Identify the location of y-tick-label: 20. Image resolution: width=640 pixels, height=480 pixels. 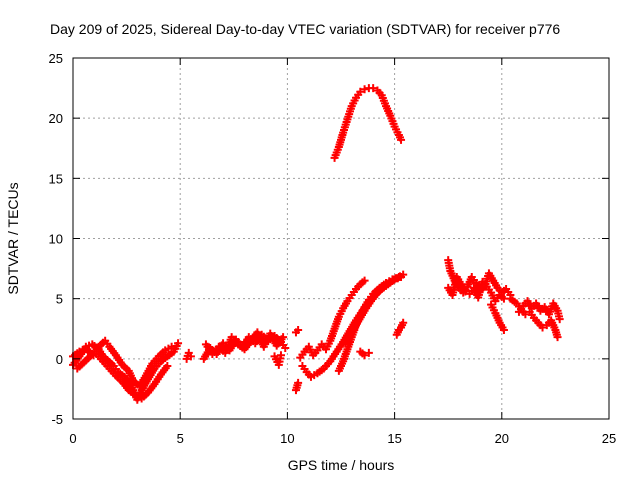
(56, 118).